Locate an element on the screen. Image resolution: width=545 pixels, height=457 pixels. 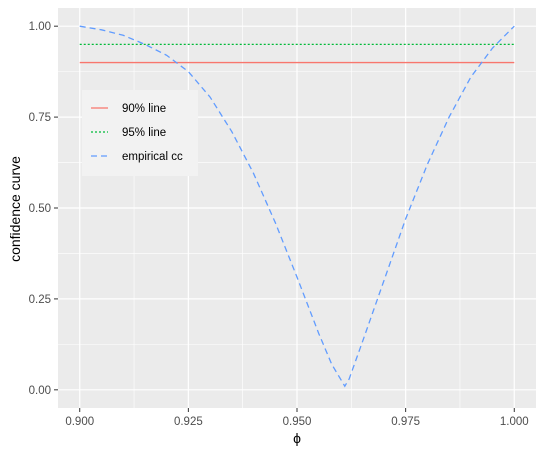
y-axis-label: confidence curve is located at coordinates (15, 209).